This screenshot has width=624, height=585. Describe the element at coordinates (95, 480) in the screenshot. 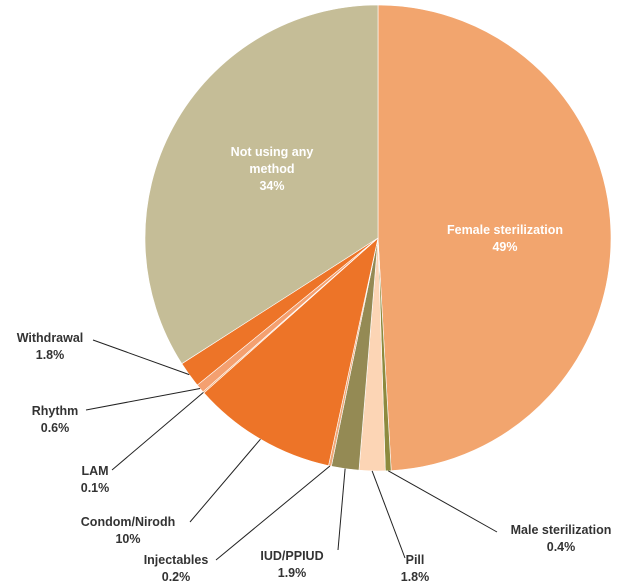

I see `slice-label: LAM 0.1%` at that location.